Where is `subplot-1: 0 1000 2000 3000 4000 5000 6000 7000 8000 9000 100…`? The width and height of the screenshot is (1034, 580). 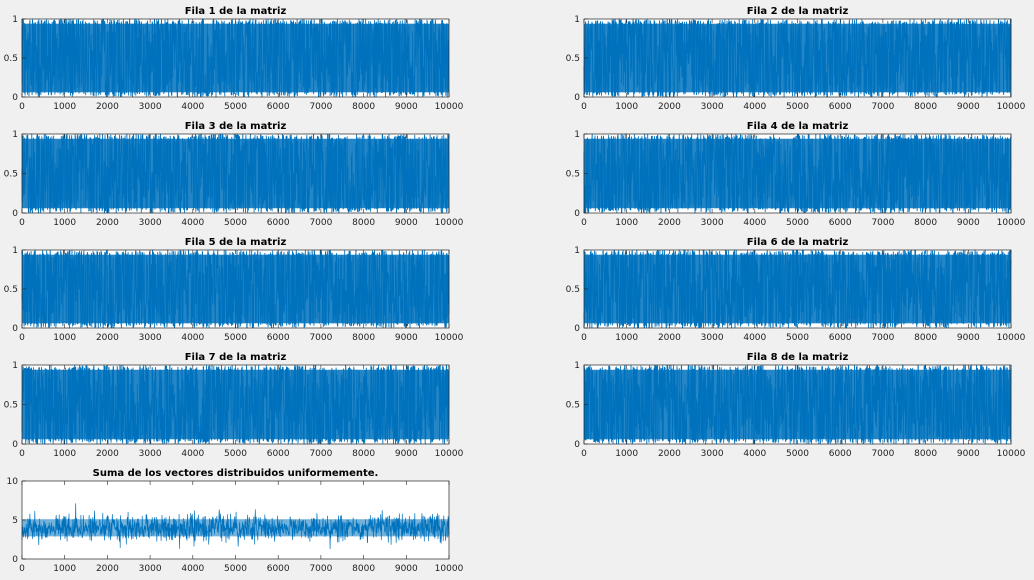
subplot-1: 0 1000 2000 3000 4000 5000 6000 7000 8000 9000 100… is located at coordinates (234, 59).